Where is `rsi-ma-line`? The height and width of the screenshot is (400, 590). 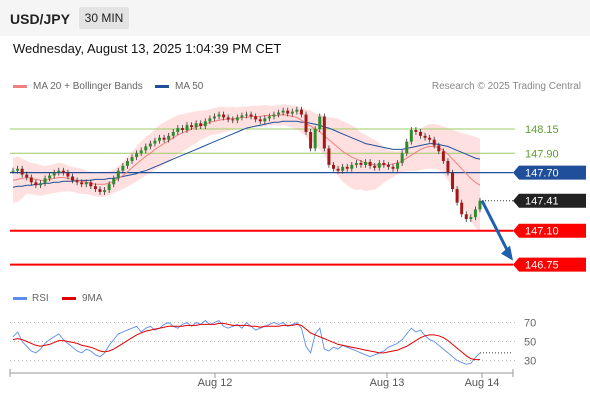
rsi-ma-line is located at coordinates (246, 341).